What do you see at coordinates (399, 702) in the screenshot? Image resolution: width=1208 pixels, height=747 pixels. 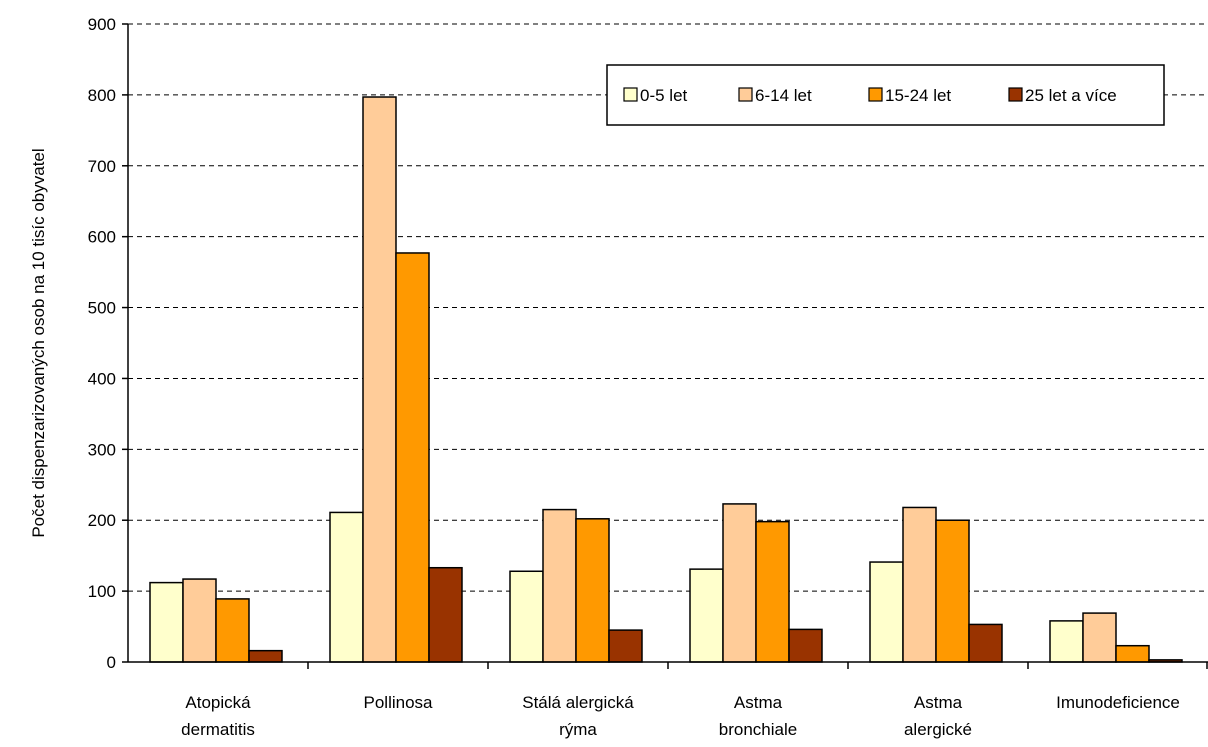 I see `x-category-label: Pollinosa` at bounding box center [399, 702].